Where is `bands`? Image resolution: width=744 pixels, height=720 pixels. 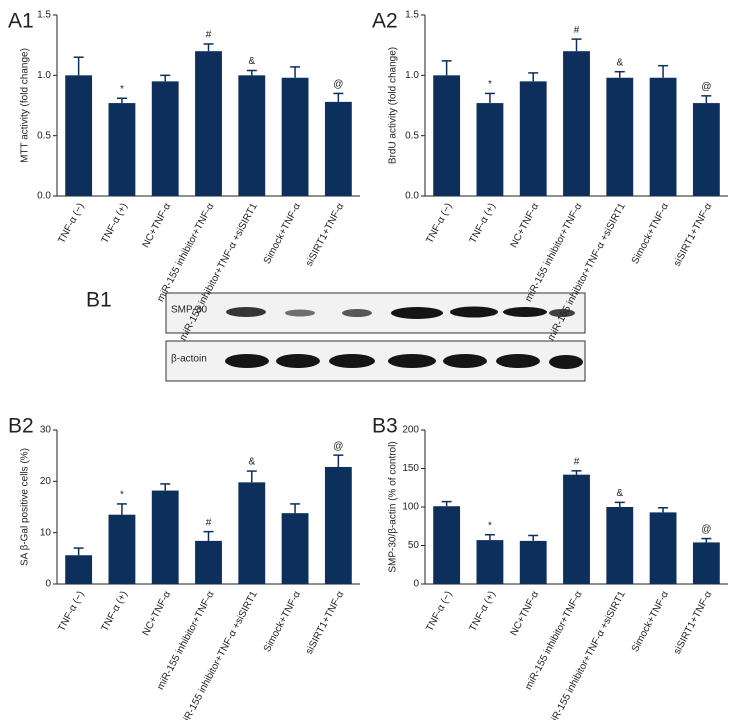
bands is located at coordinates (404, 337).